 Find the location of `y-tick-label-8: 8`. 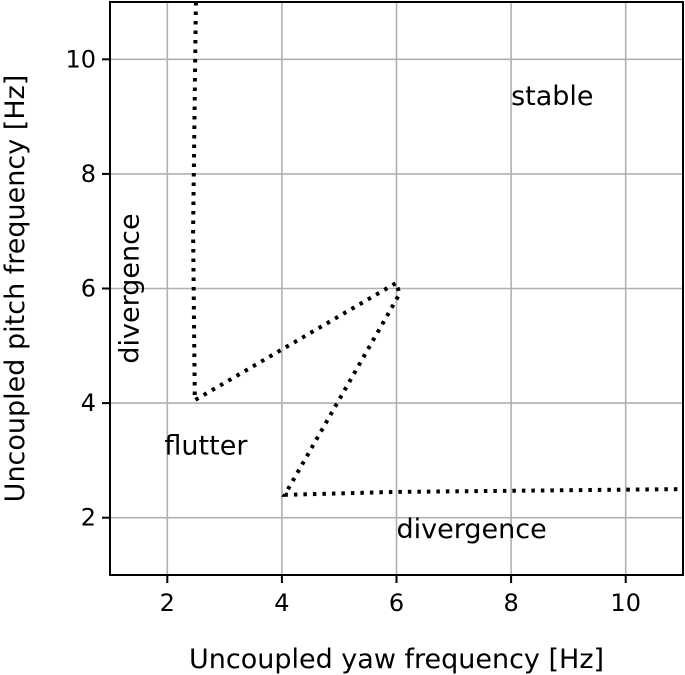

y-tick-label-8: 8 is located at coordinates (88, 174).